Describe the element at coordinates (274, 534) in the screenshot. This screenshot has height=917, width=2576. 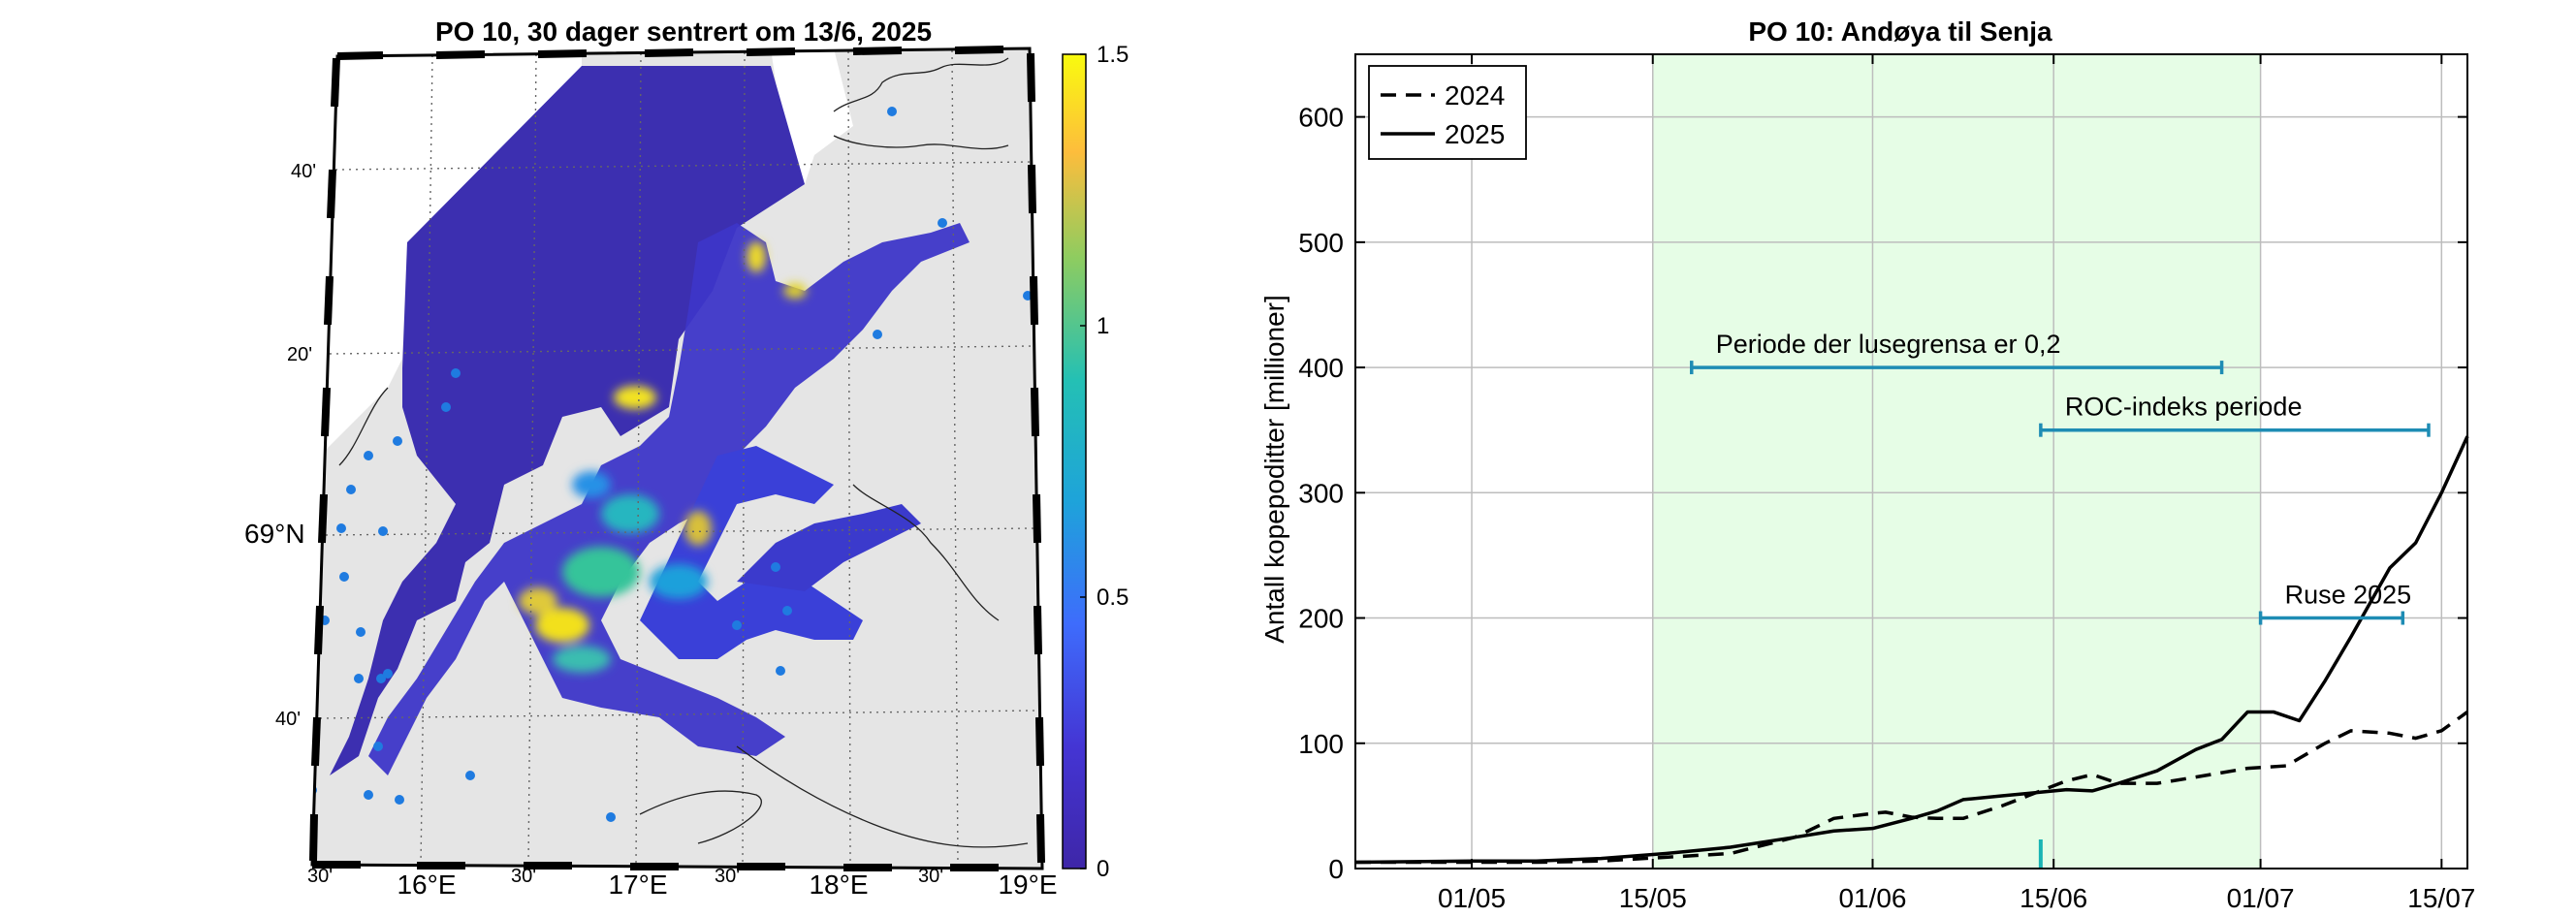
I see `map-lat-label: 69°N` at that location.